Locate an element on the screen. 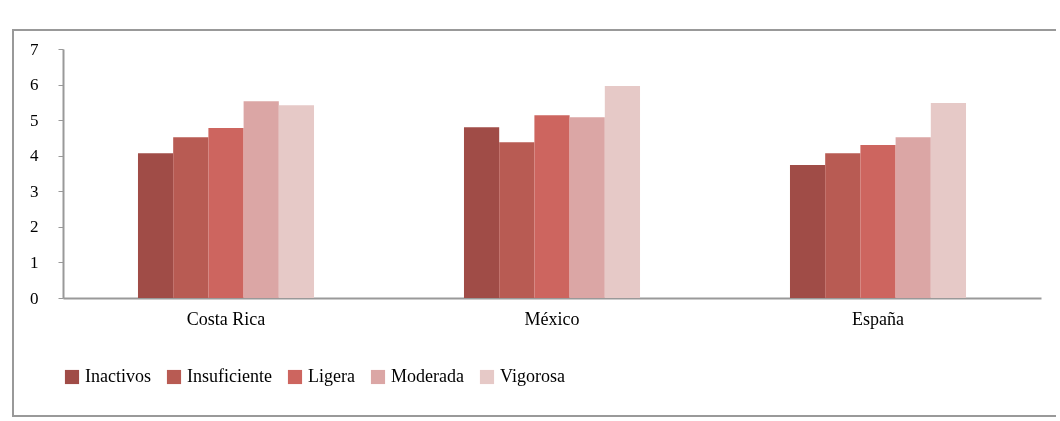 This screenshot has height=421, width=1060. y-tick-label: 2 is located at coordinates (34, 227).